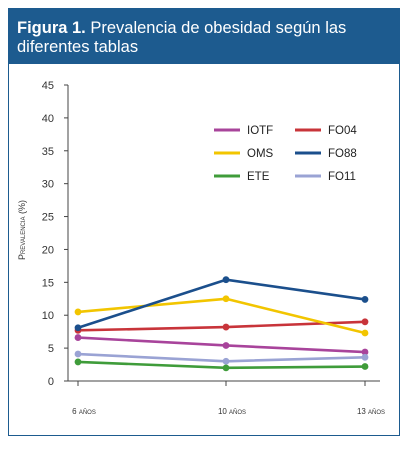 This screenshot has height=449, width=410. Describe the element at coordinates (48, 316) in the screenshot. I see `y-tick-label: 10` at that location.